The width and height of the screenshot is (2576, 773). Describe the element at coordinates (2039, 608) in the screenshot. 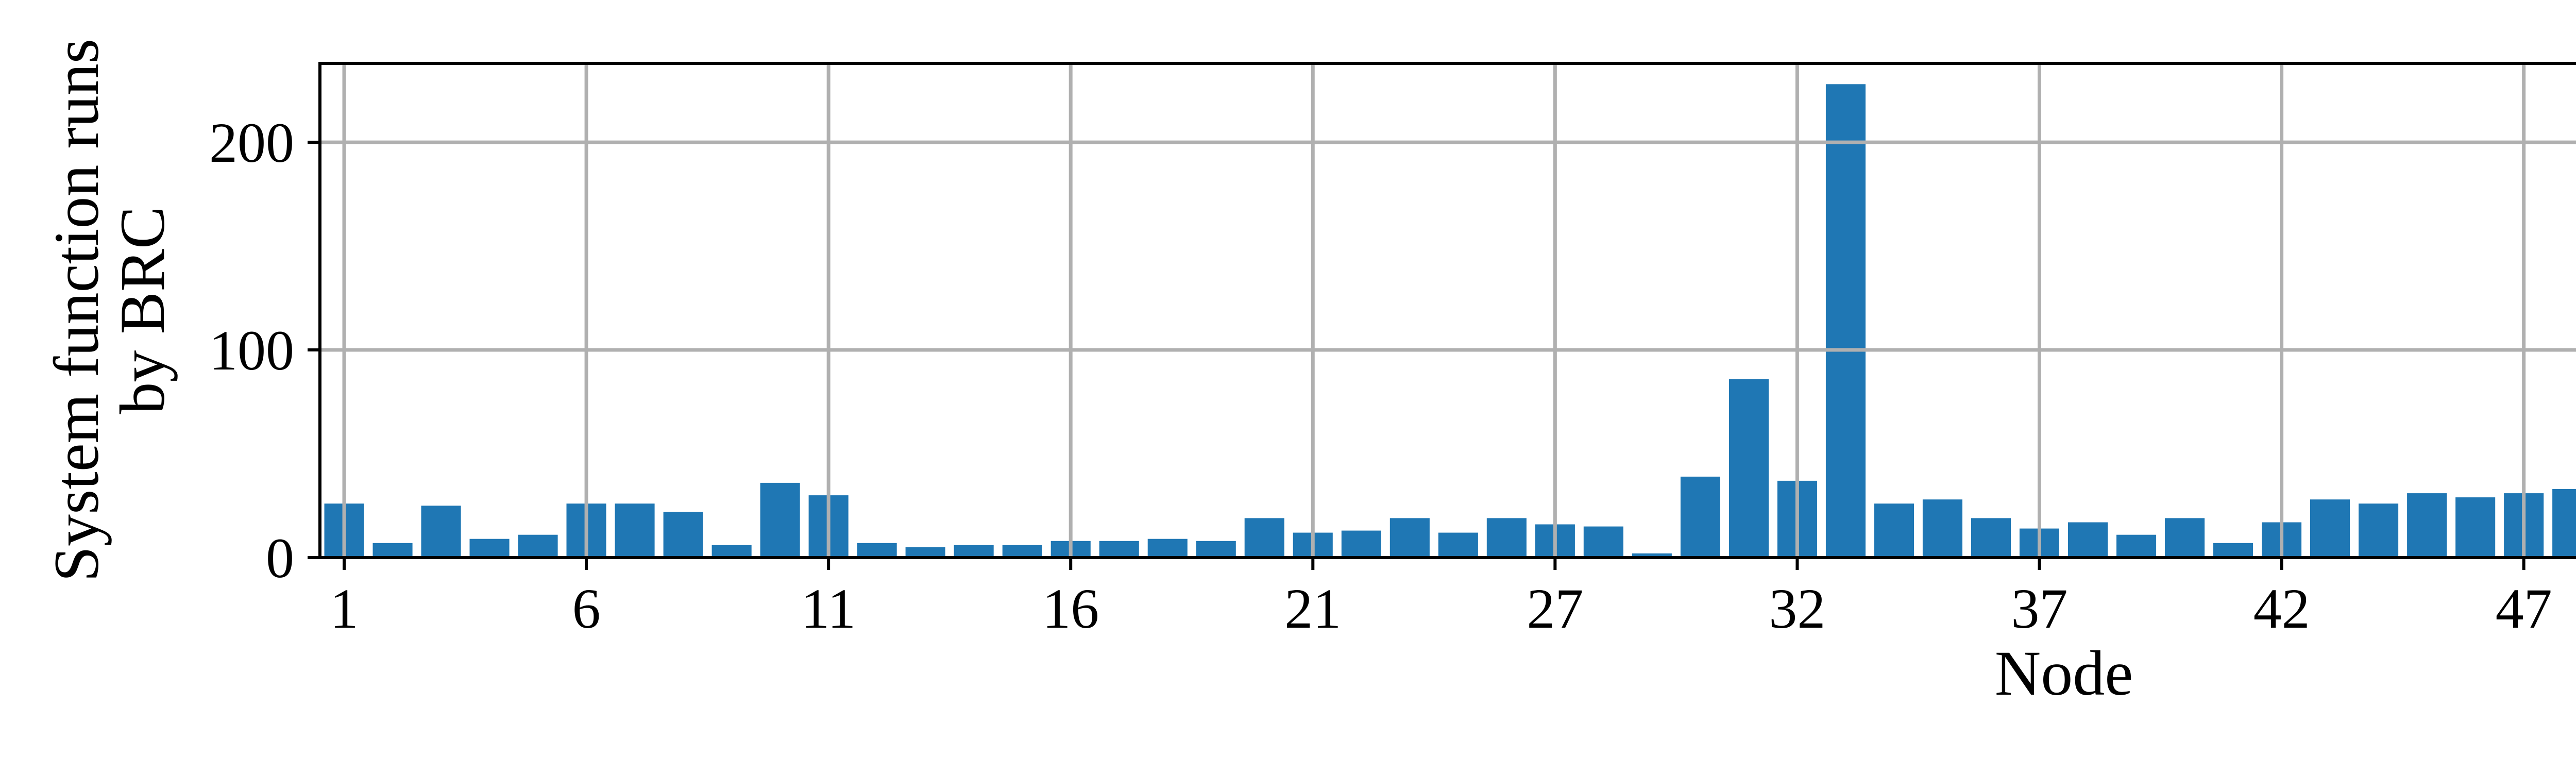

I see `x-tick-label: 37` at that location.